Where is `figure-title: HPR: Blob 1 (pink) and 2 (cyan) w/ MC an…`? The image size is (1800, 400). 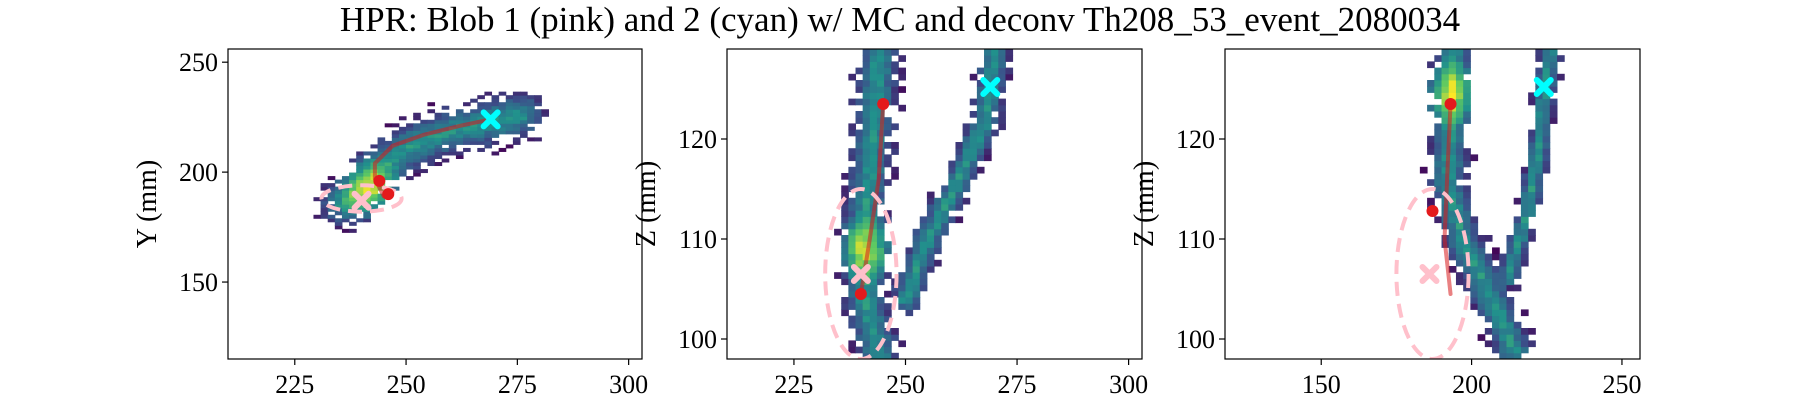
figure-title: HPR: Blob 1 (pink) and 2 (cyan) w/ MC an… is located at coordinates (900, 19).